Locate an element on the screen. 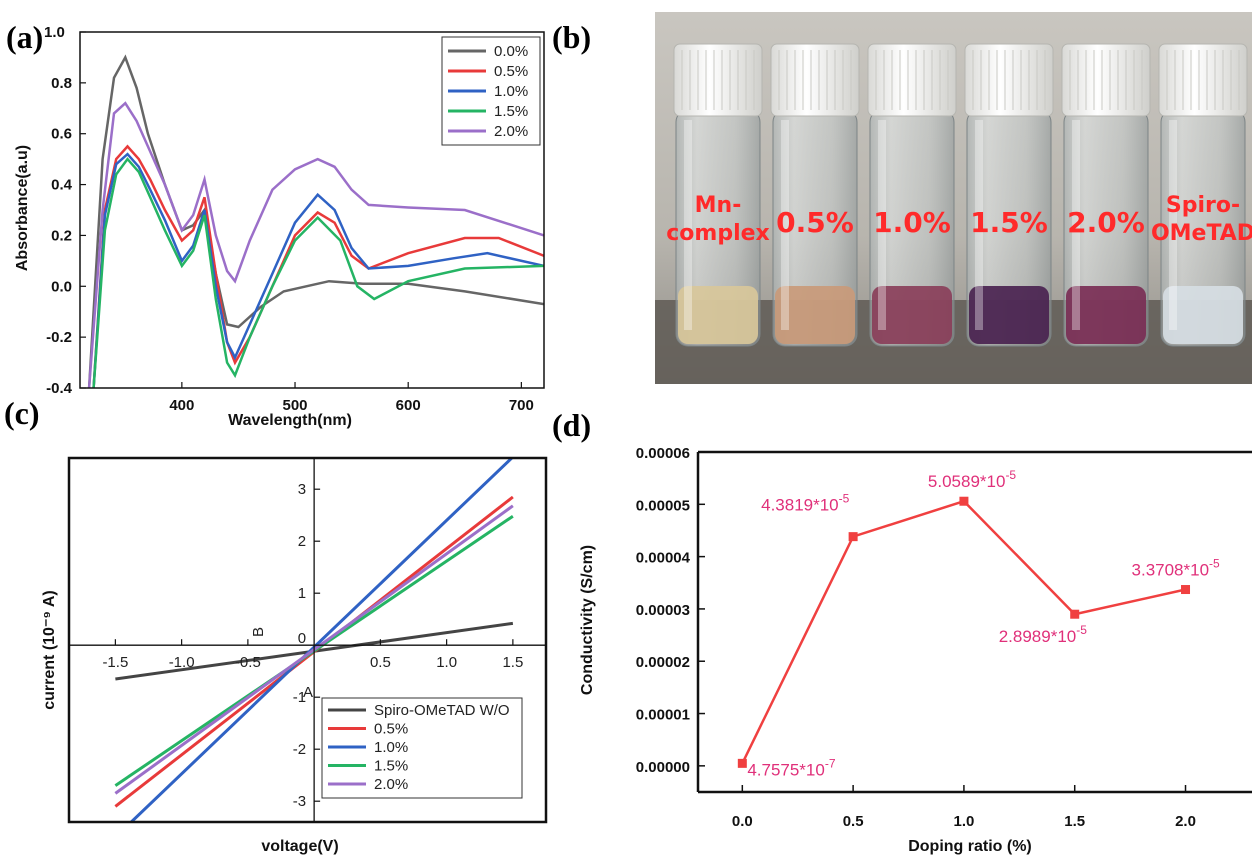 The width and height of the screenshot is (1252, 856). x-tick-label: -1.5 is located at coordinates (115, 662).